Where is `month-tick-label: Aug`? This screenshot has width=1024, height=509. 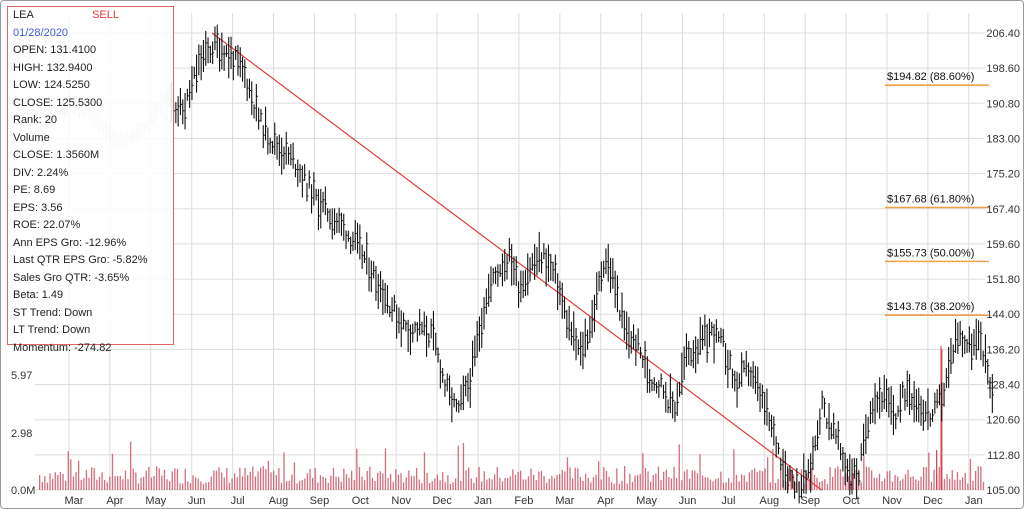 month-tick-label: Aug is located at coordinates (770, 501).